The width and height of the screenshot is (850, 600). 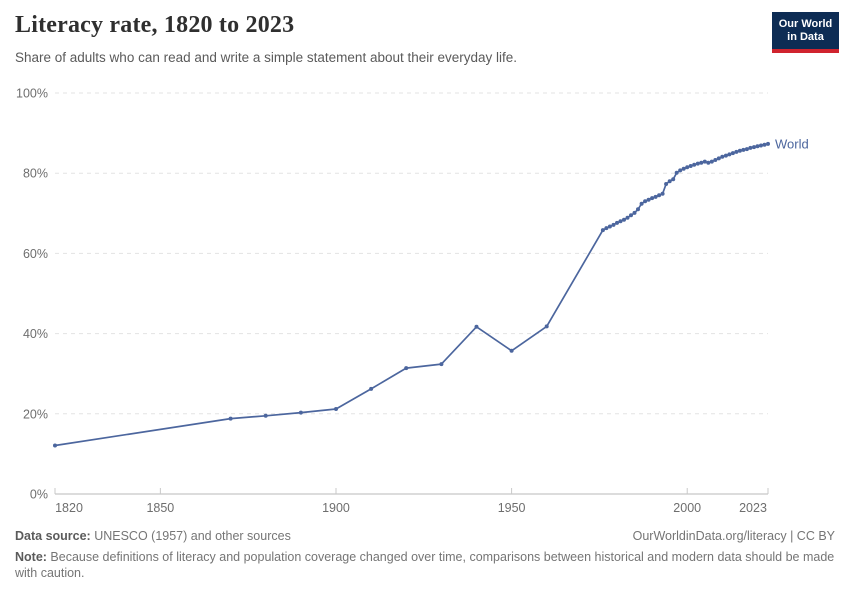 What do you see at coordinates (35, 254) in the screenshot?
I see `y-axis-label: 60%` at bounding box center [35, 254].